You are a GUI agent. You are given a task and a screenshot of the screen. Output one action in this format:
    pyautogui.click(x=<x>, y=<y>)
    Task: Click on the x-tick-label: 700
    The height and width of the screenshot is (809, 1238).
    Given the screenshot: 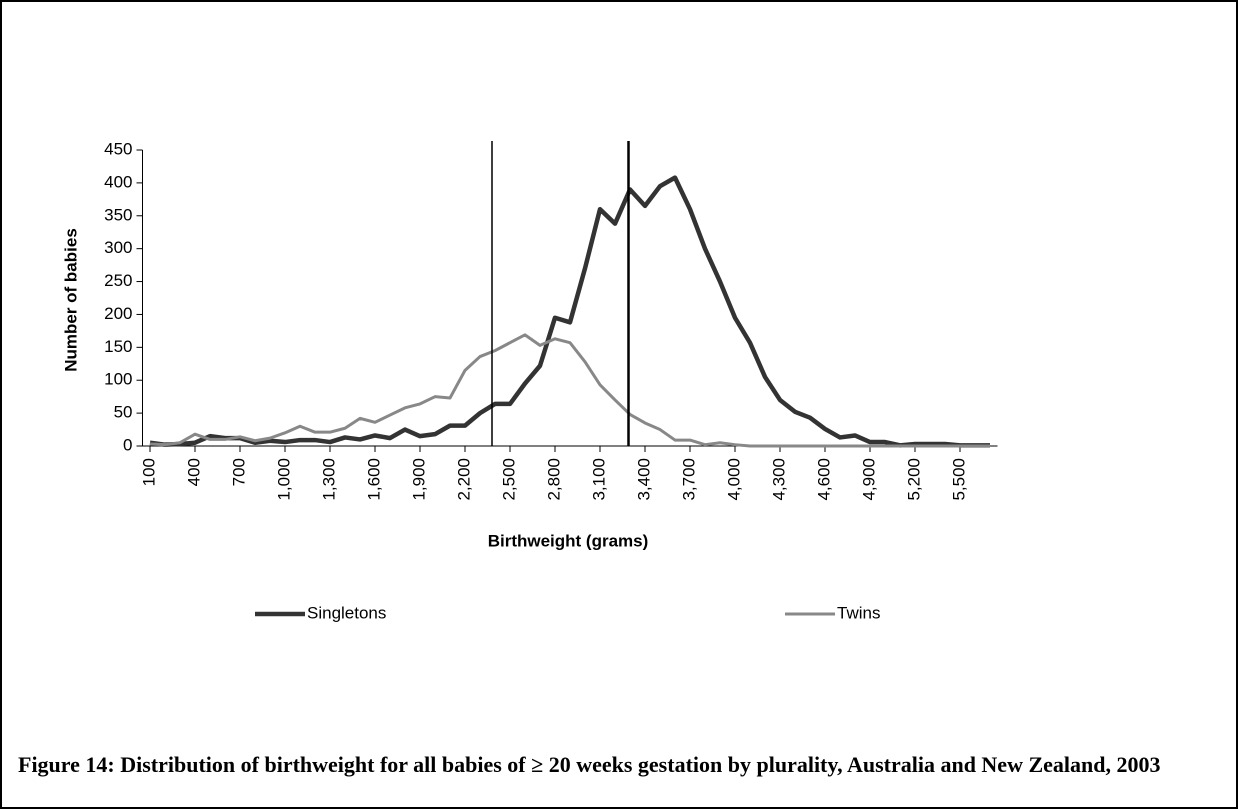 What is the action you would take?
    pyautogui.click(x=238, y=472)
    